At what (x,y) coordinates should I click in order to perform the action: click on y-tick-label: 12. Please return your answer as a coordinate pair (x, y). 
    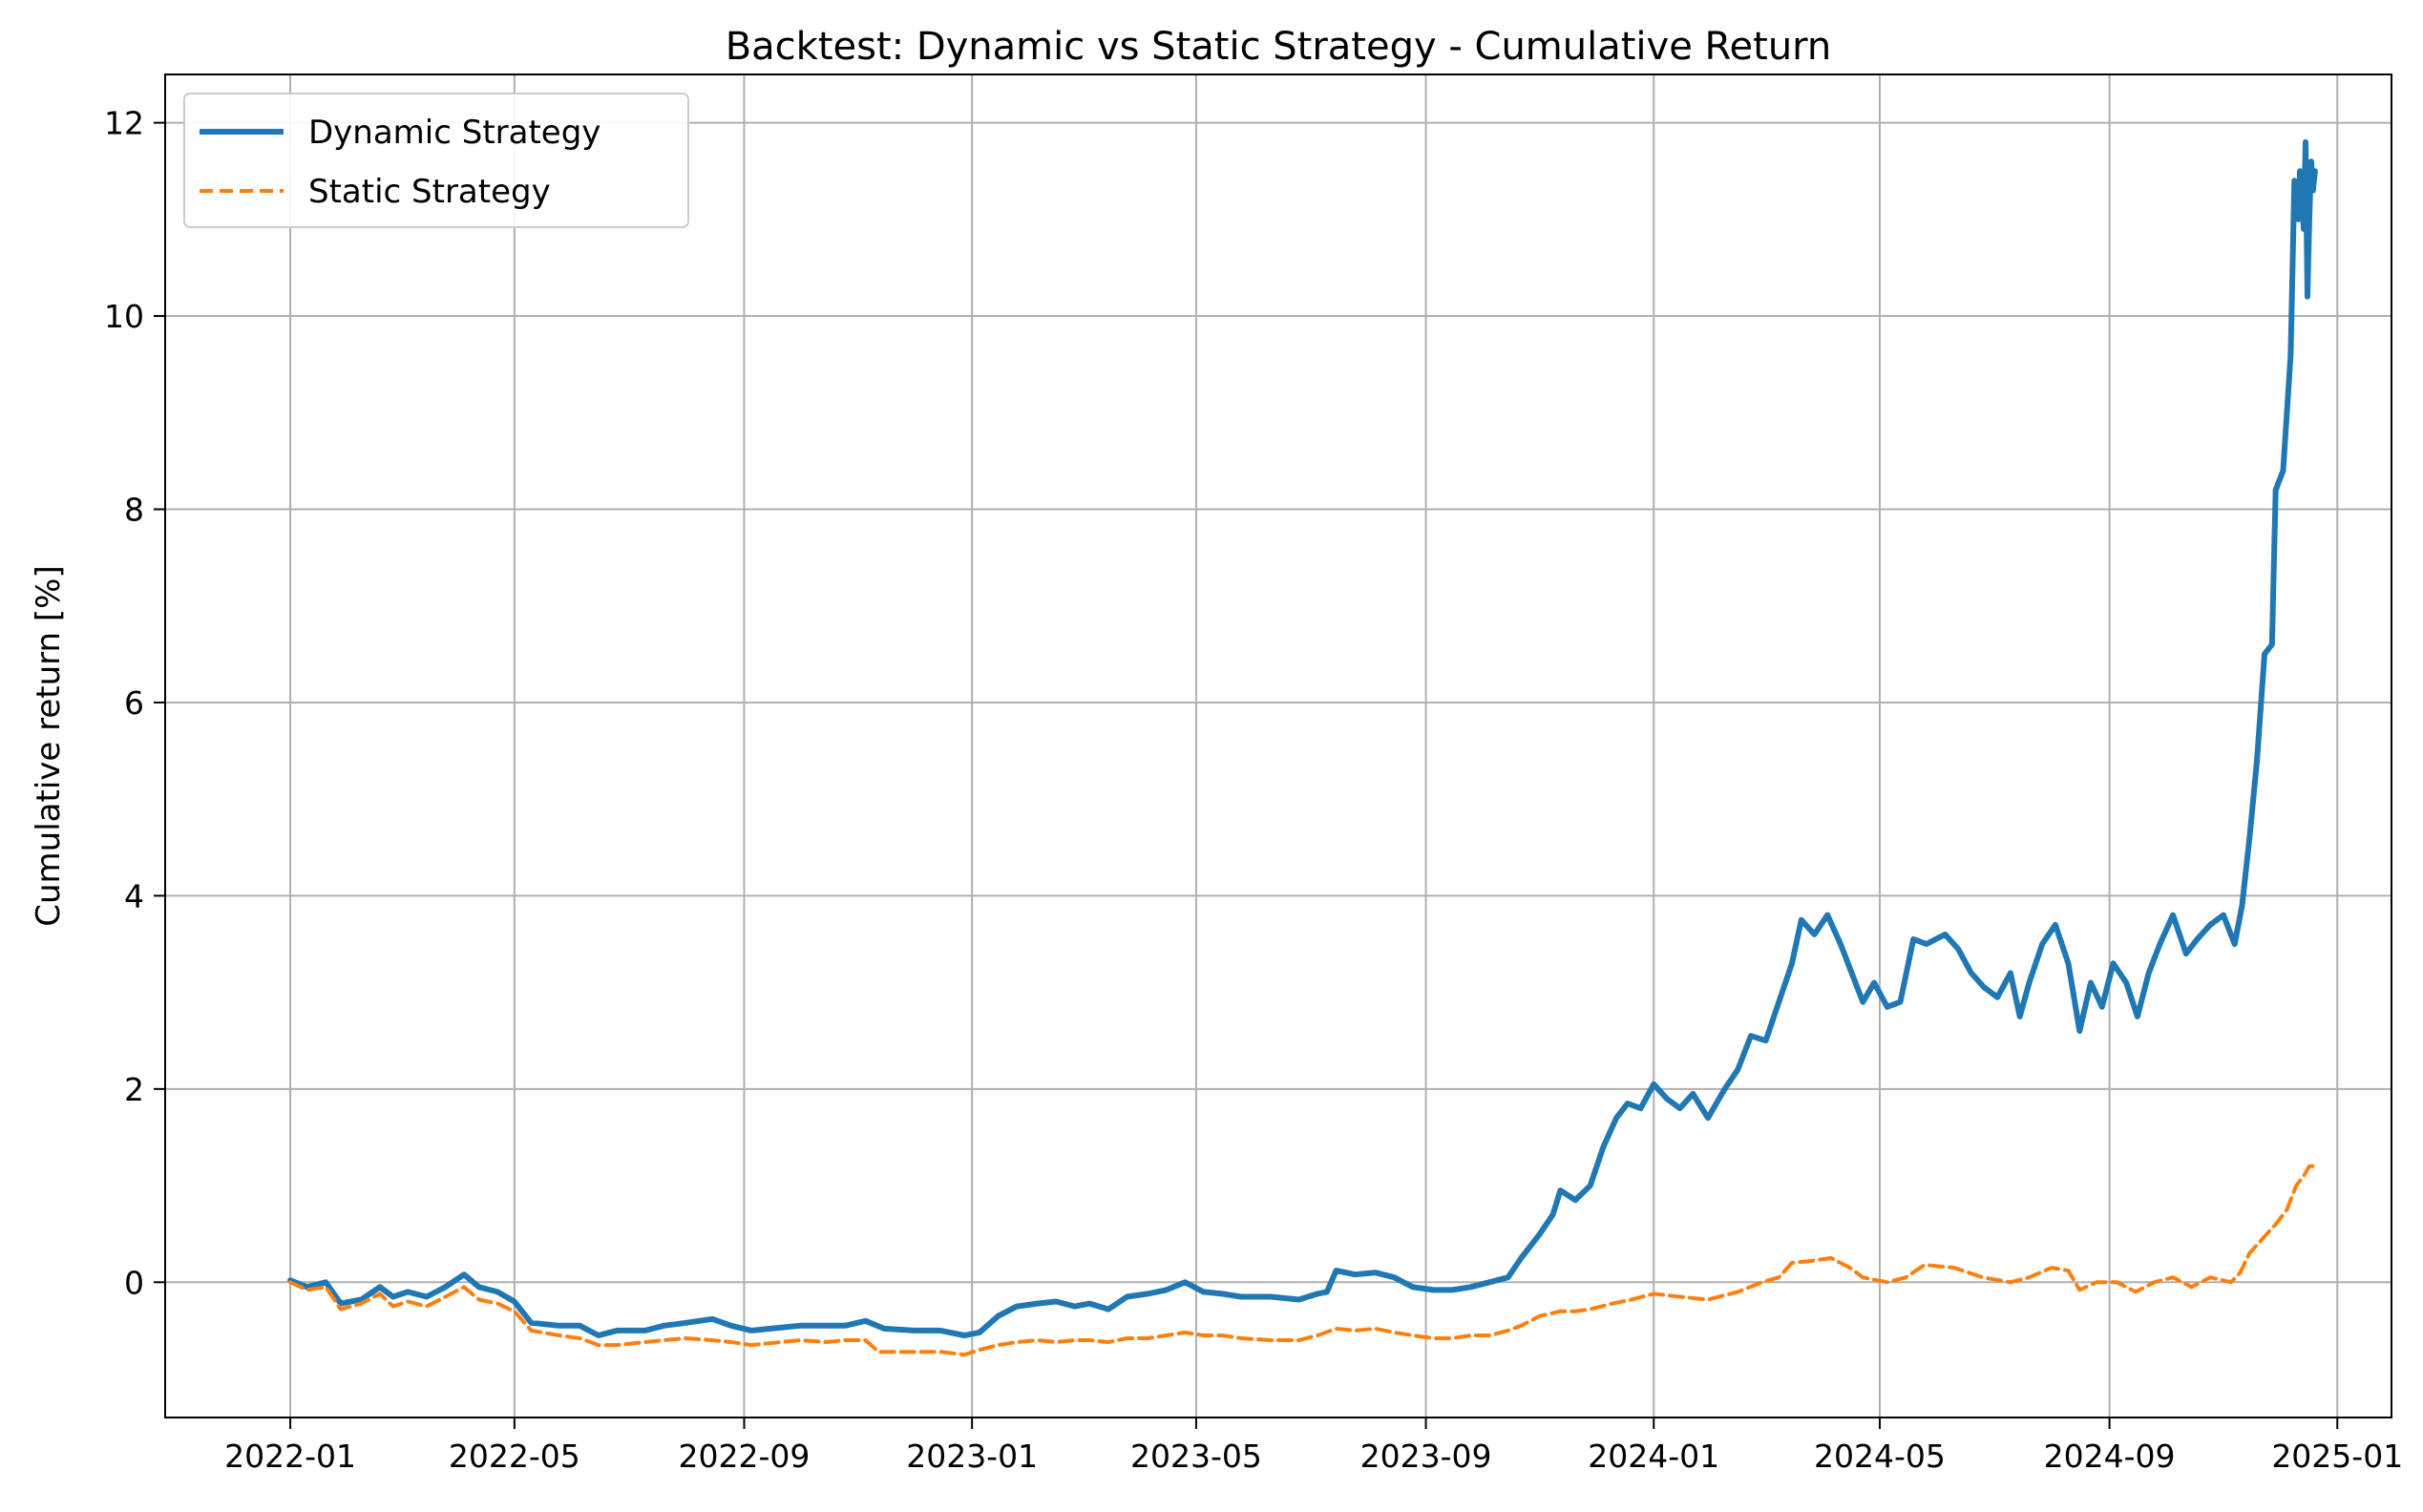
    Looking at the image, I should click on (124, 123).